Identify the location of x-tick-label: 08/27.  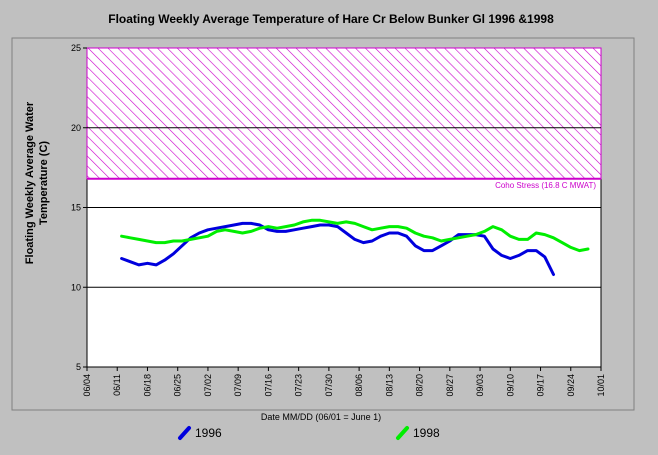
(450, 385).